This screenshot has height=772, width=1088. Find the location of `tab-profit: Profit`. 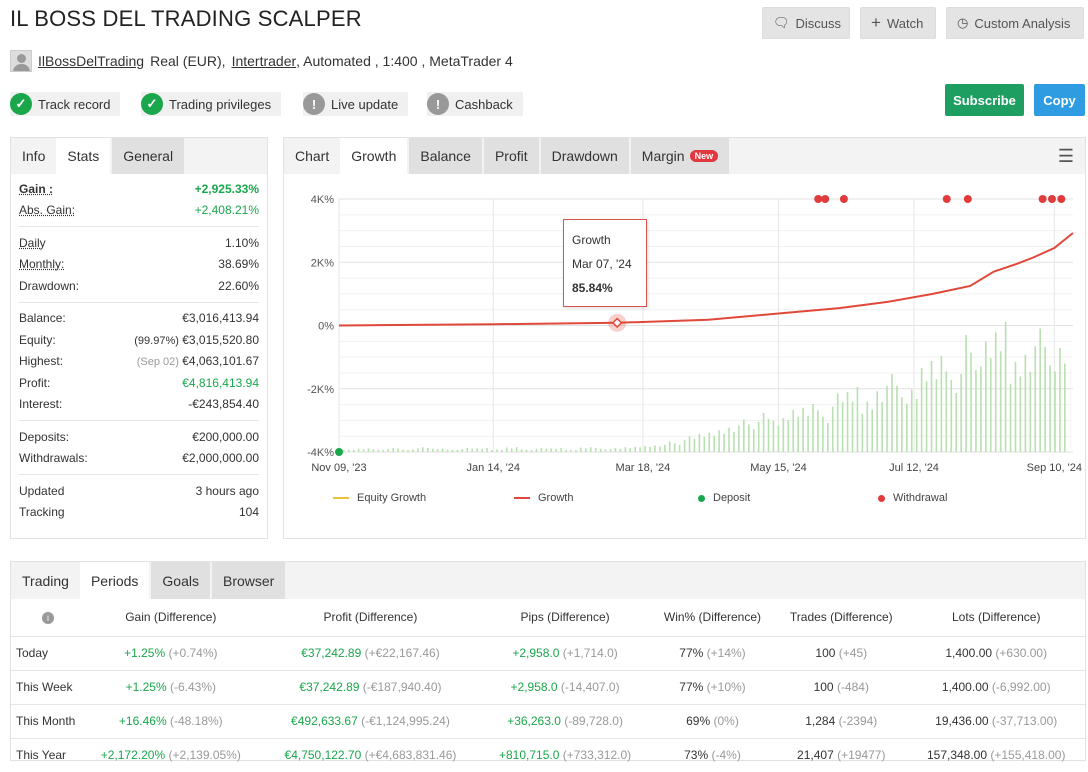

tab-profit: Profit is located at coordinates (511, 156).